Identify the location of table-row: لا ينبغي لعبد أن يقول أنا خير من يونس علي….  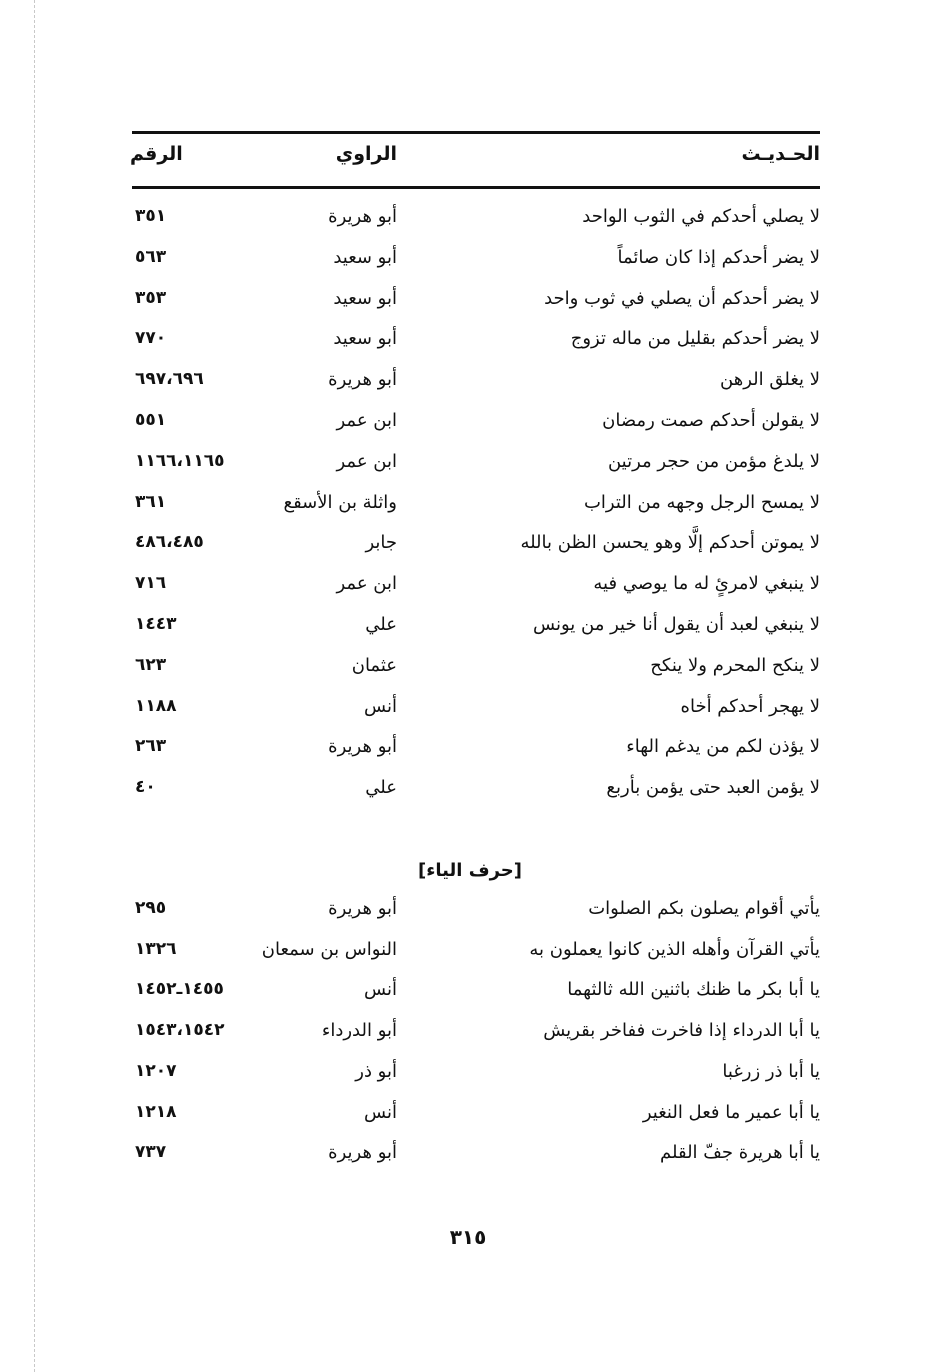
(472, 633).